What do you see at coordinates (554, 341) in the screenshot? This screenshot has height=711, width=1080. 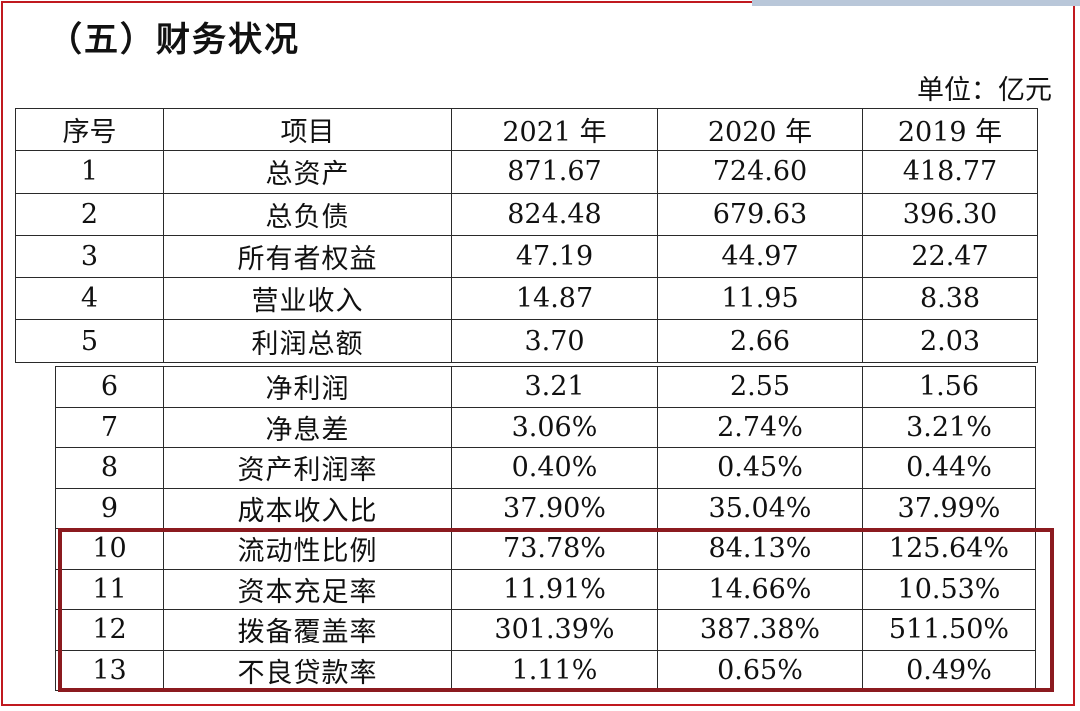 I see `cell-2021: 3.70` at bounding box center [554, 341].